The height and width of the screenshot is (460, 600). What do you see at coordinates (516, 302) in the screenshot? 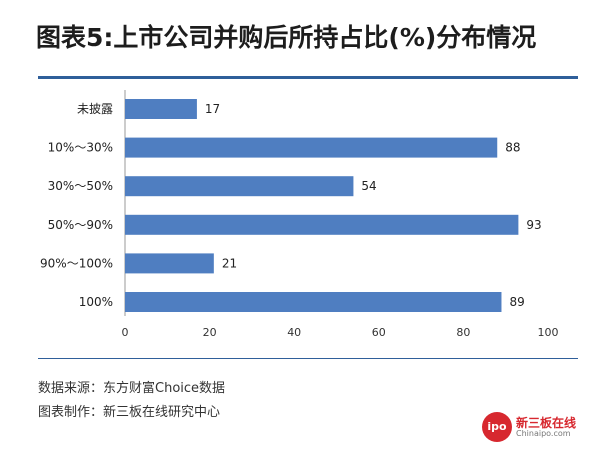
I see `data-label: 89` at bounding box center [516, 302].